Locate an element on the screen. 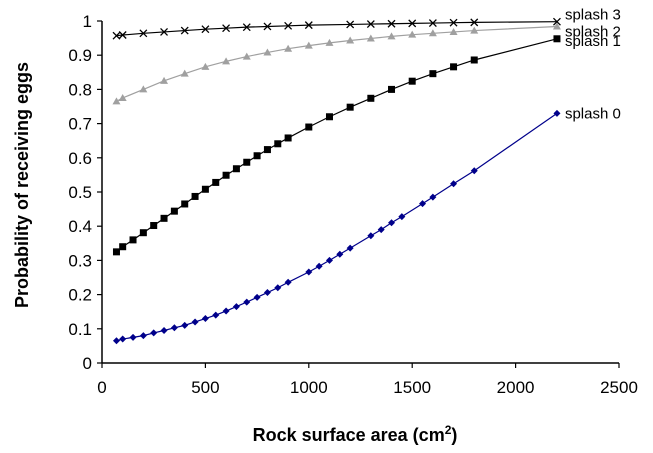 The height and width of the screenshot is (453, 653). y-axis-title: Probability of receiving eggs is located at coordinates (22, 185).